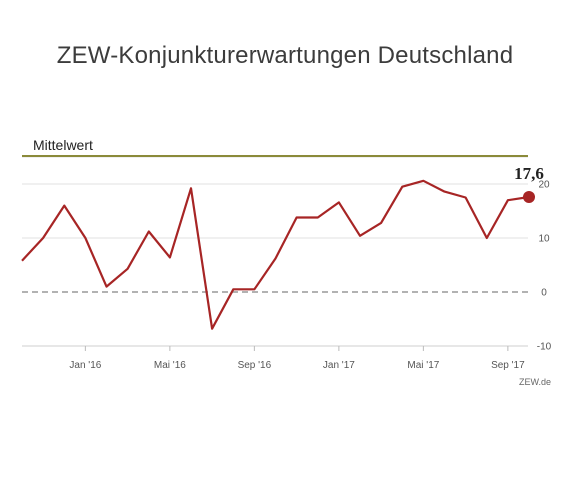  What do you see at coordinates (285, 55) in the screenshot?
I see `chart-title: ZEW-Konjunkturerwartungen Deutschland` at bounding box center [285, 55].